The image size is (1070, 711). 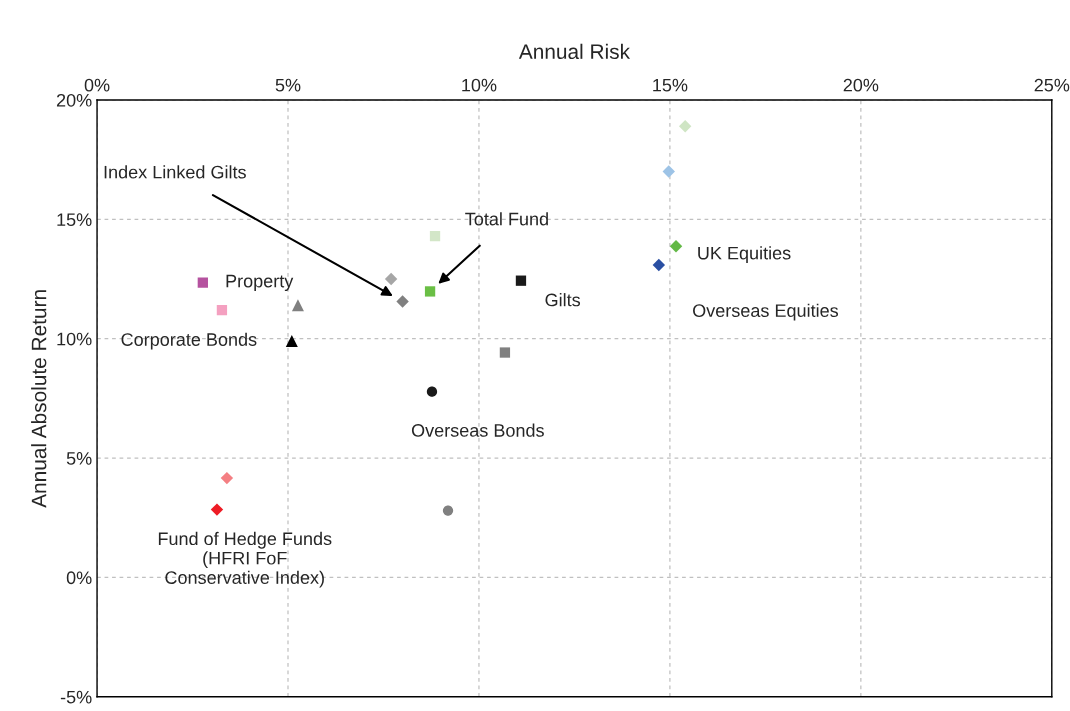 What do you see at coordinates (79, 458) in the screenshot?
I see `y-tick-label: 5%` at bounding box center [79, 458].